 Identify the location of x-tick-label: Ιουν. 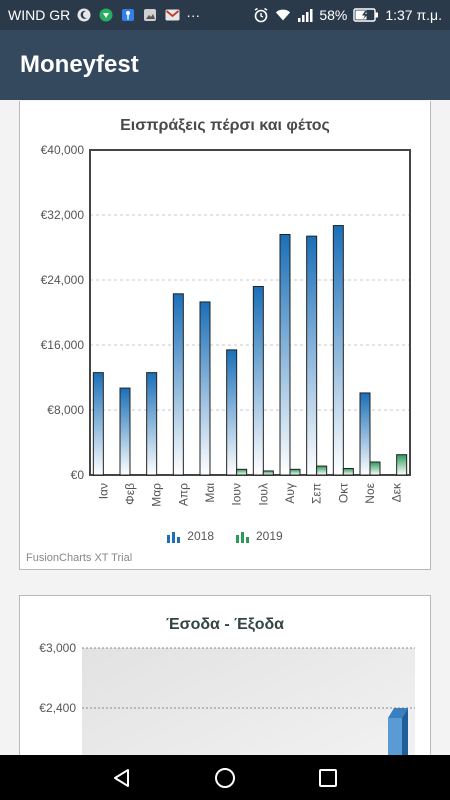
(237, 494).